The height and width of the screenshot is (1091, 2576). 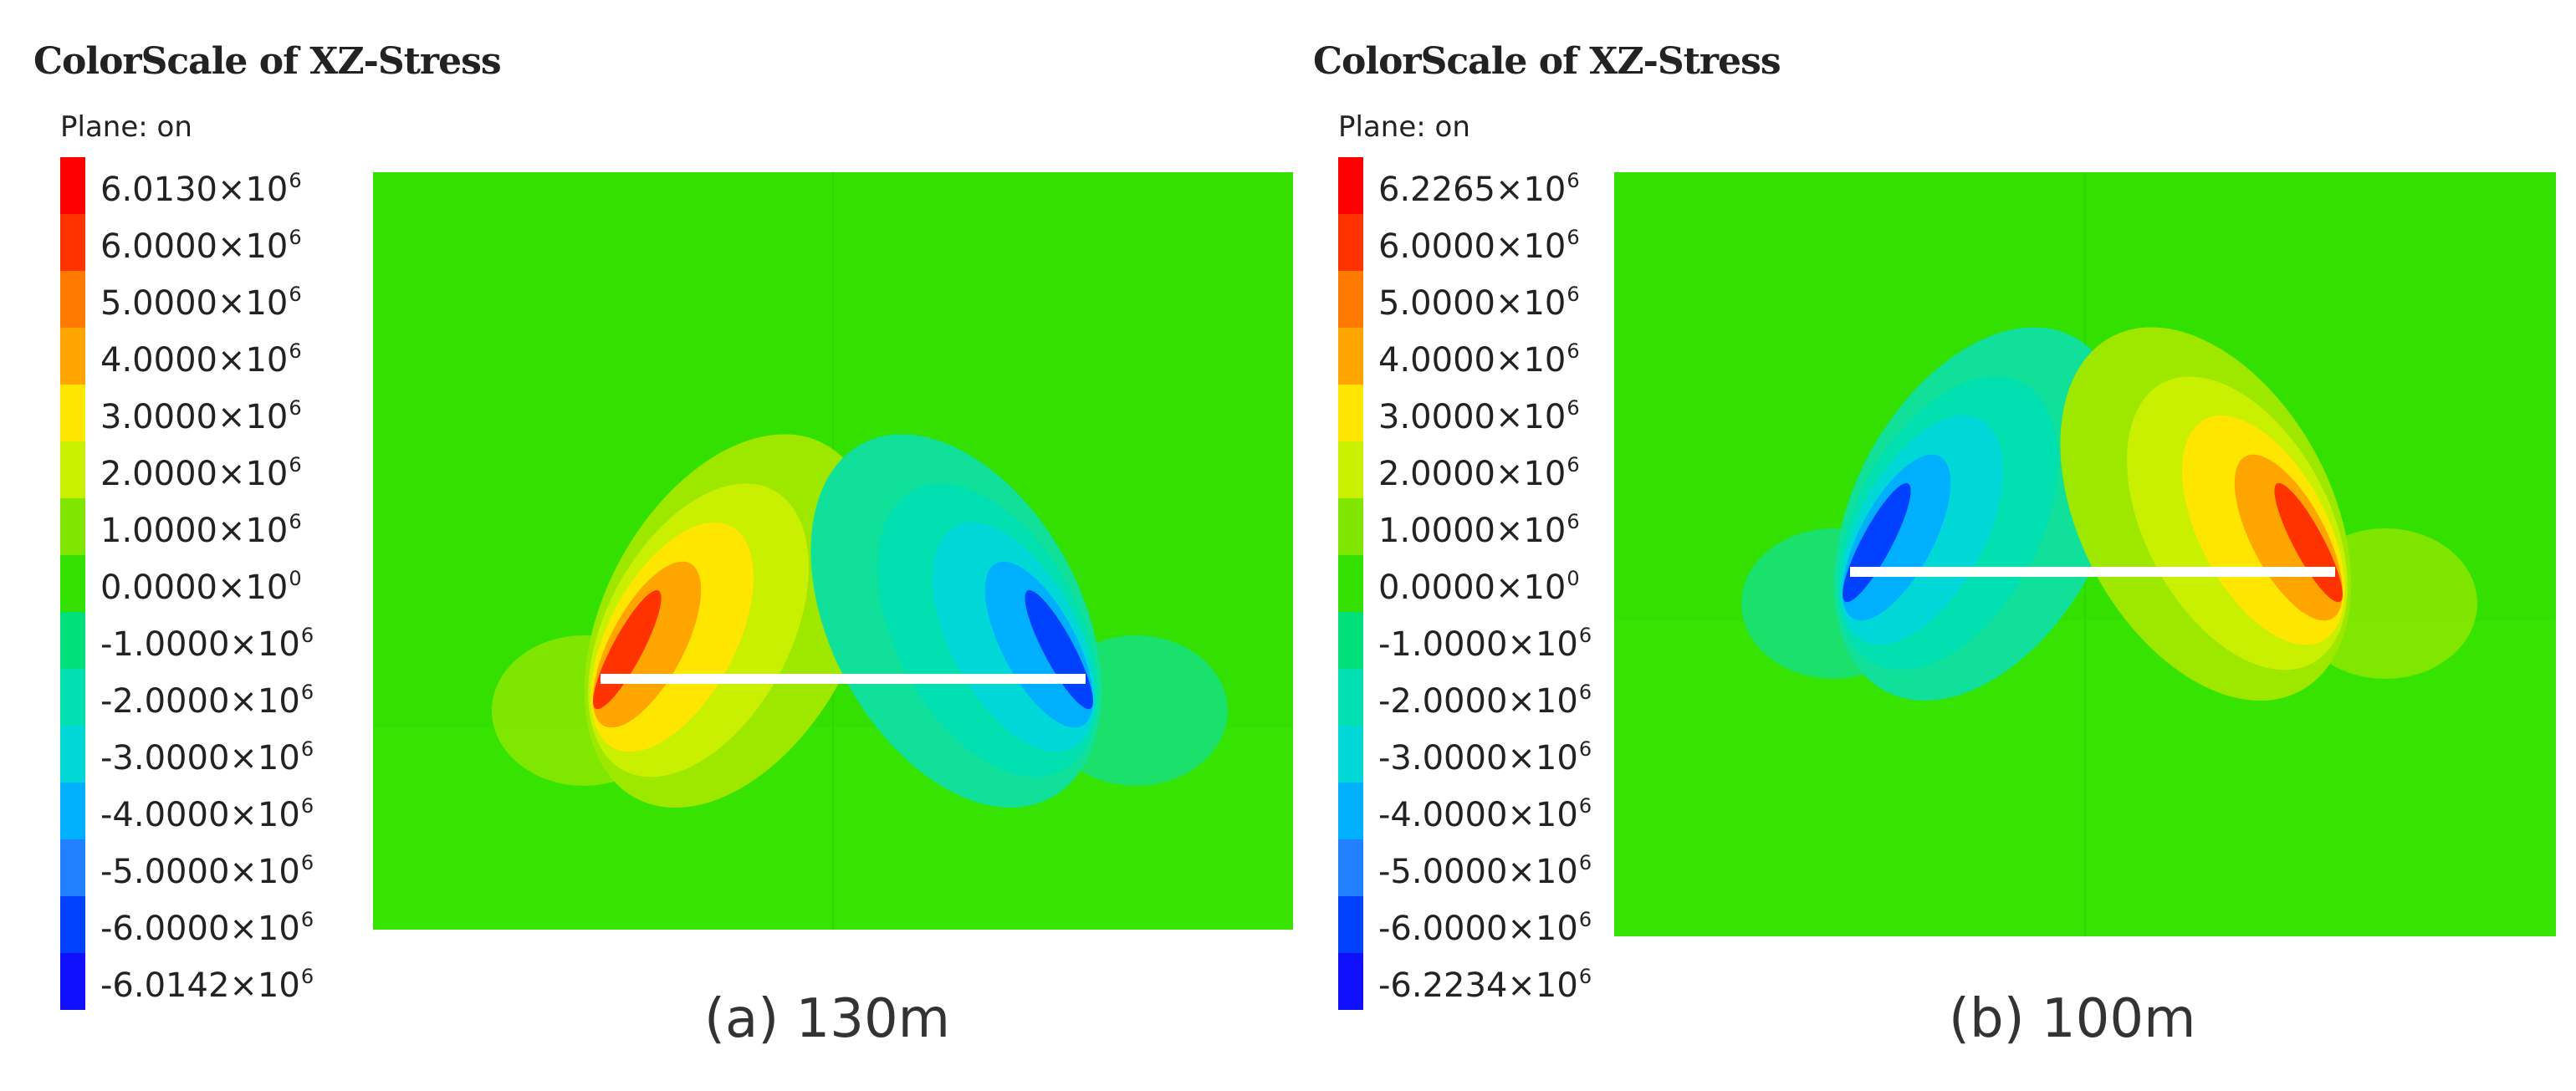 I want to click on caption-a: (a) 130m, so click(x=827, y=1019).